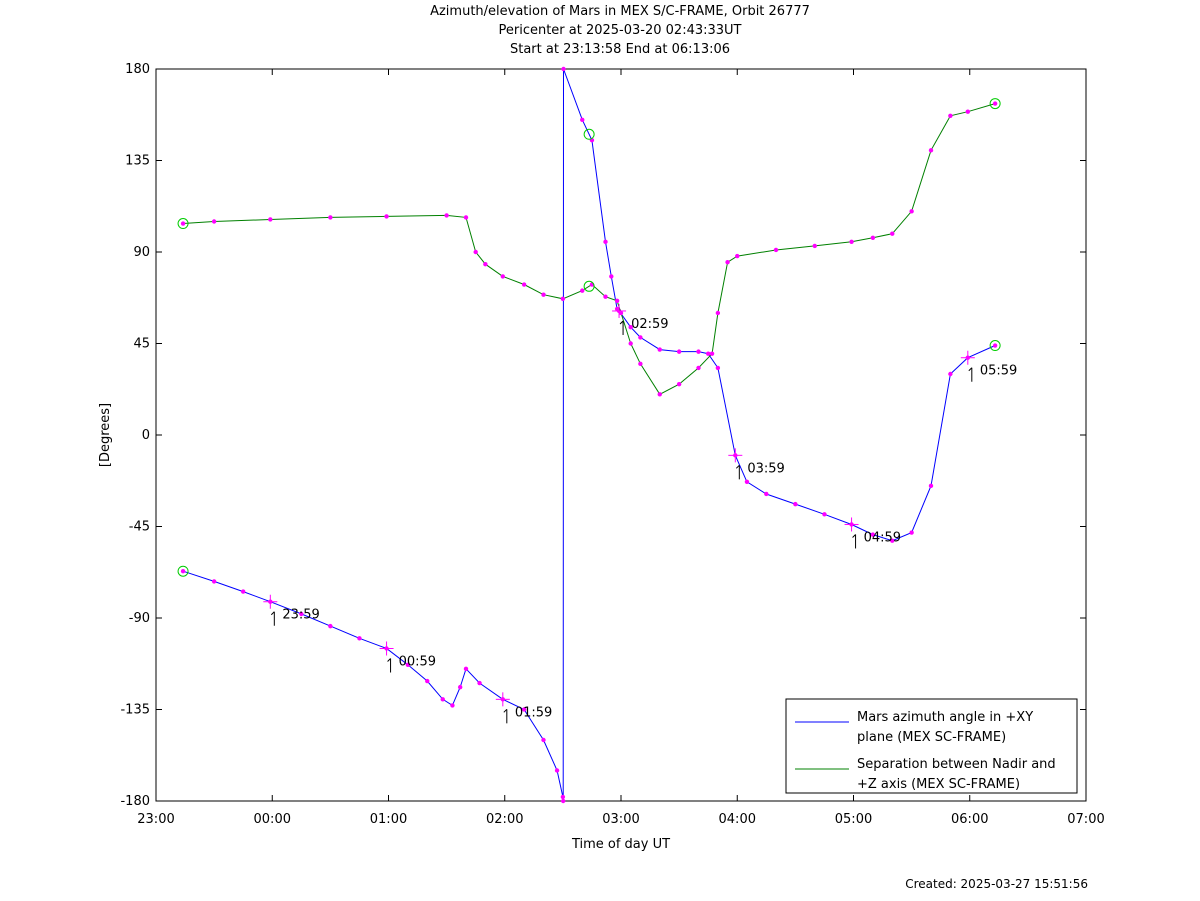  I want to click on chart-title-line-3: Start at 23:13:58 End at 06:13:06, so click(620, 49).